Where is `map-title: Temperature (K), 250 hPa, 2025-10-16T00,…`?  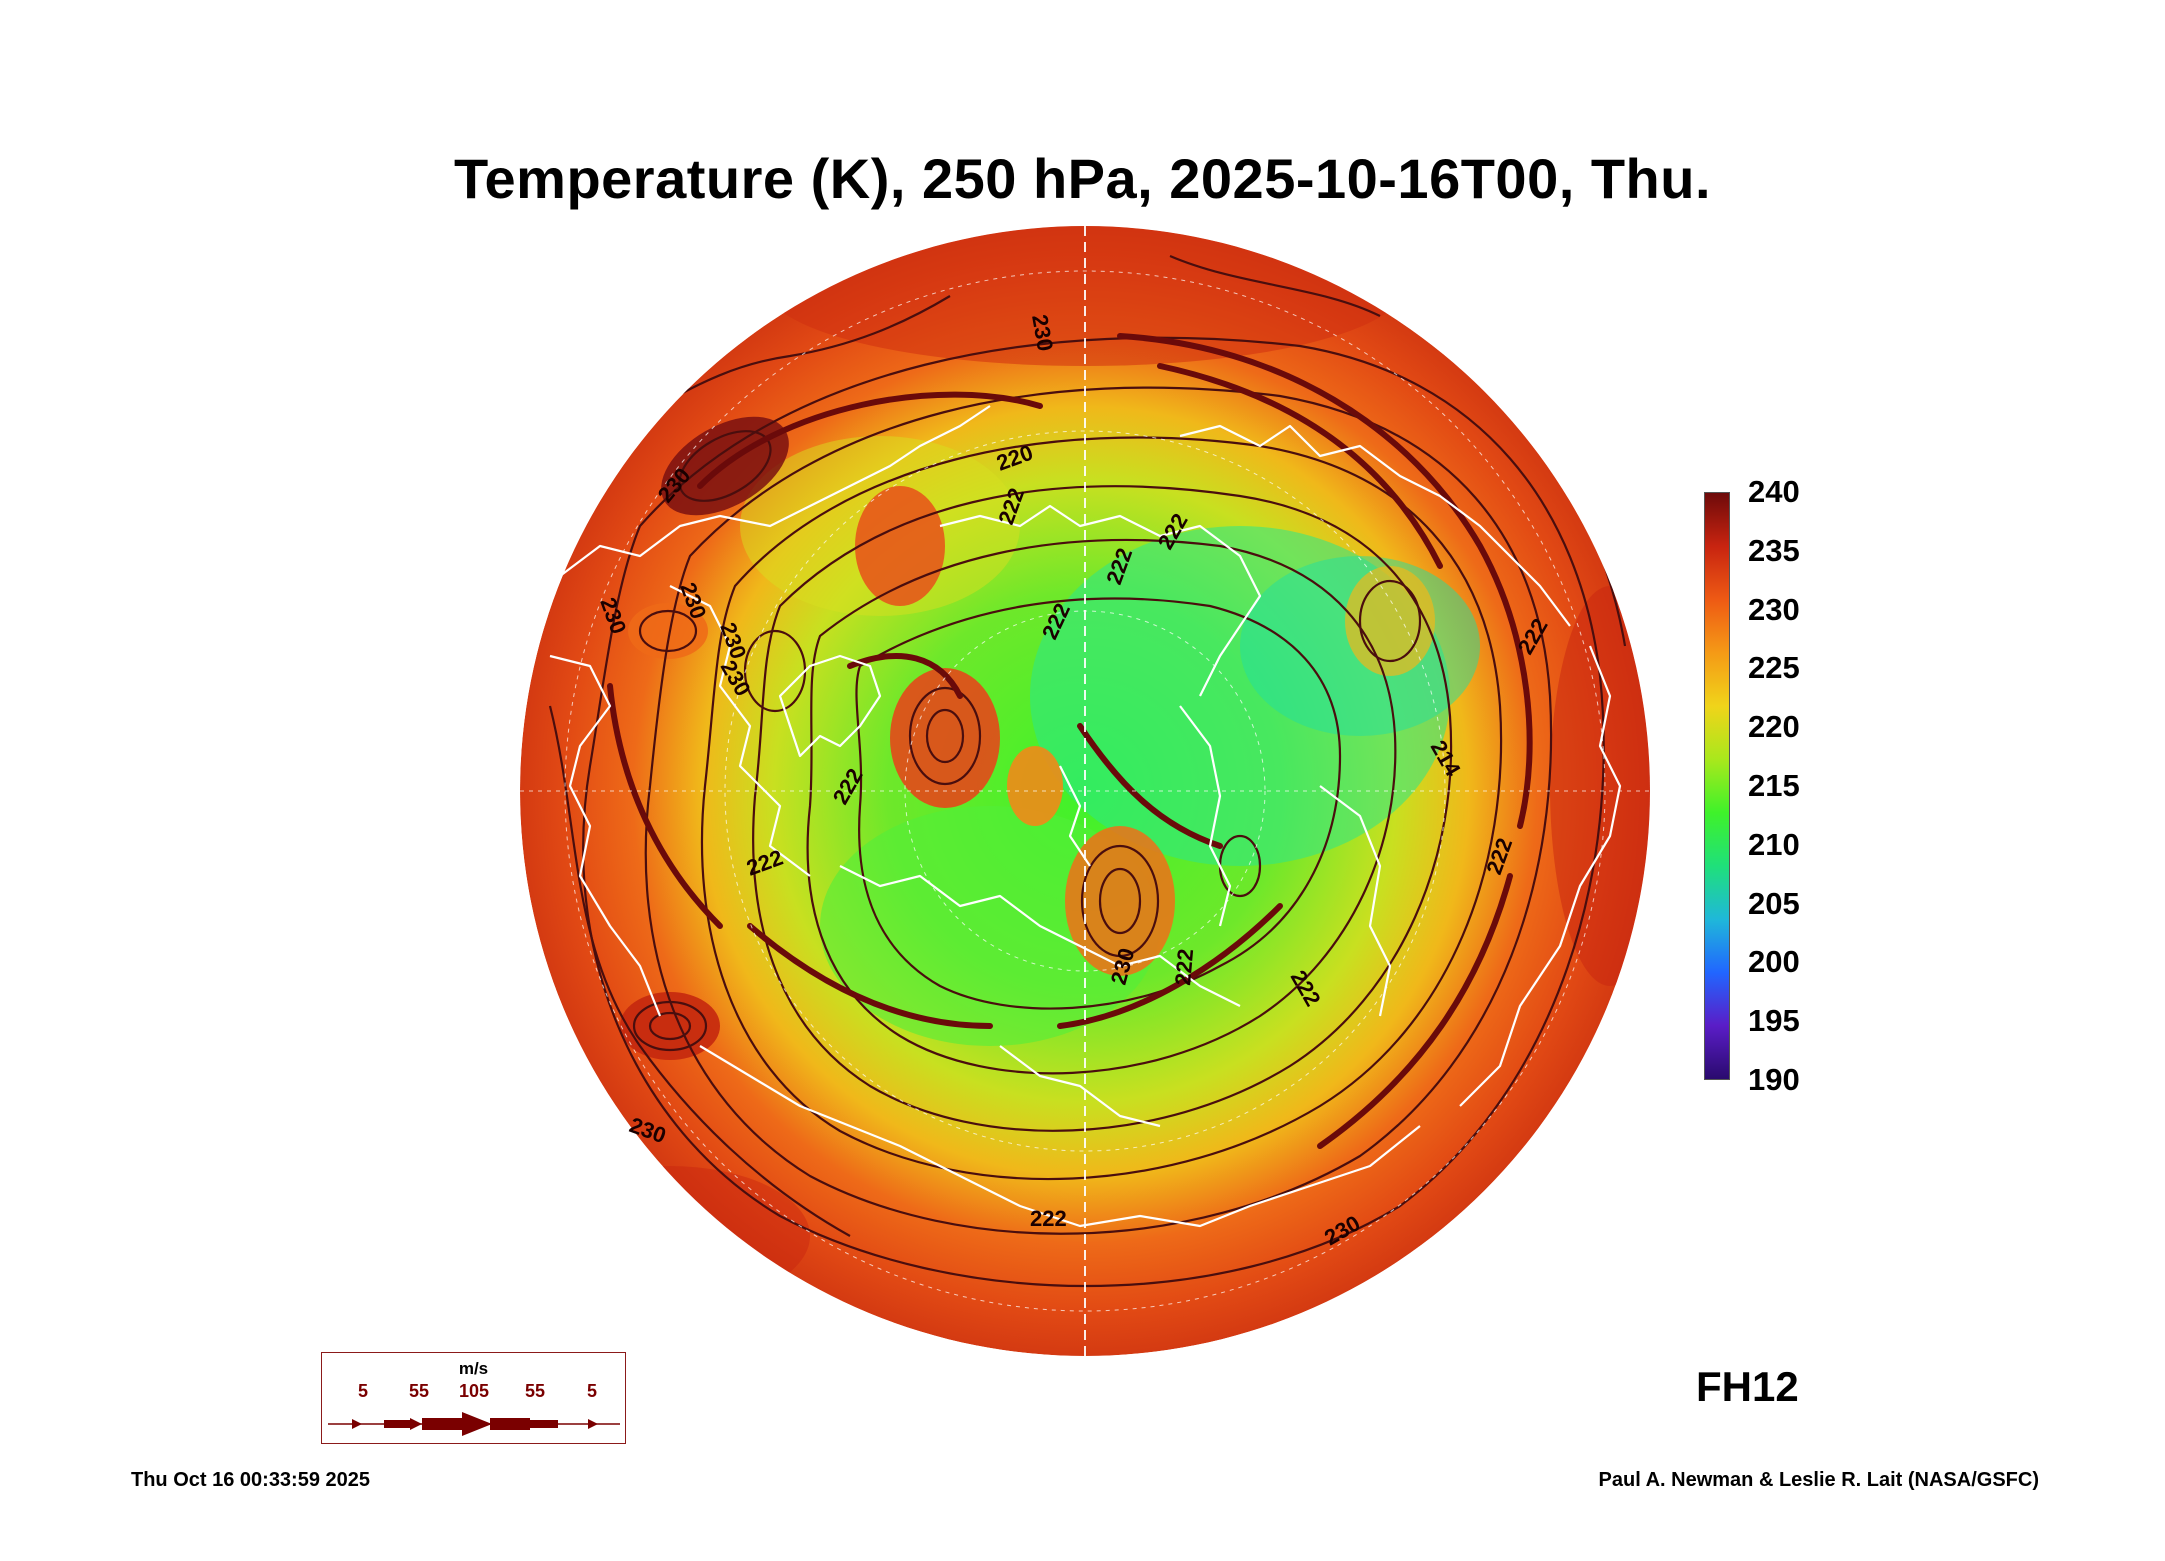
map-title: Temperature (K), 250 hPa, 2025-10-16T00,… is located at coordinates (1082, 178).